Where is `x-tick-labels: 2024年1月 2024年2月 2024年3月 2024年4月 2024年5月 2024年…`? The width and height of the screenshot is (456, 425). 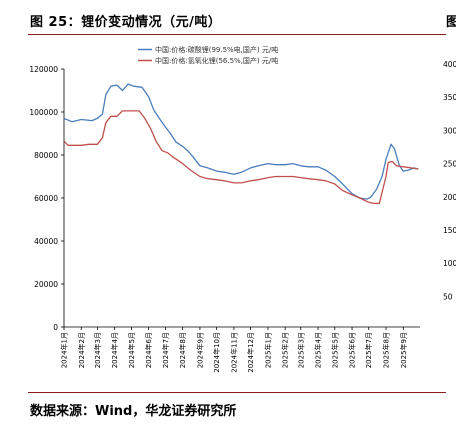
x-tick-labels: 2024年1月 2024年2月 2024年3月 2024年4月 2024年5月 2024年… is located at coordinates (234, 352).